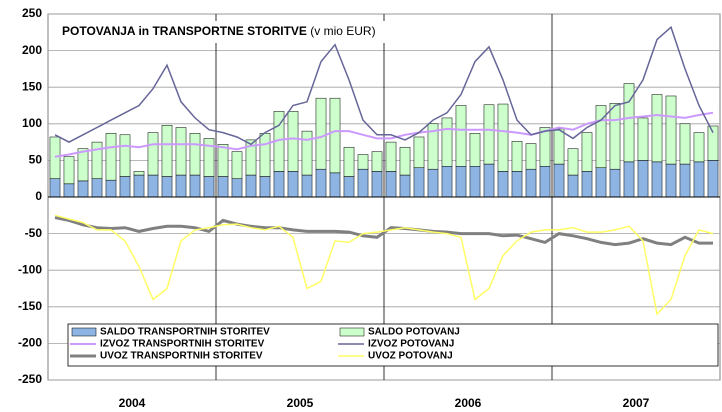 The height and width of the screenshot is (412, 722). I want to click on legend-label: UVOZ POTOVANJ, so click(410, 356).